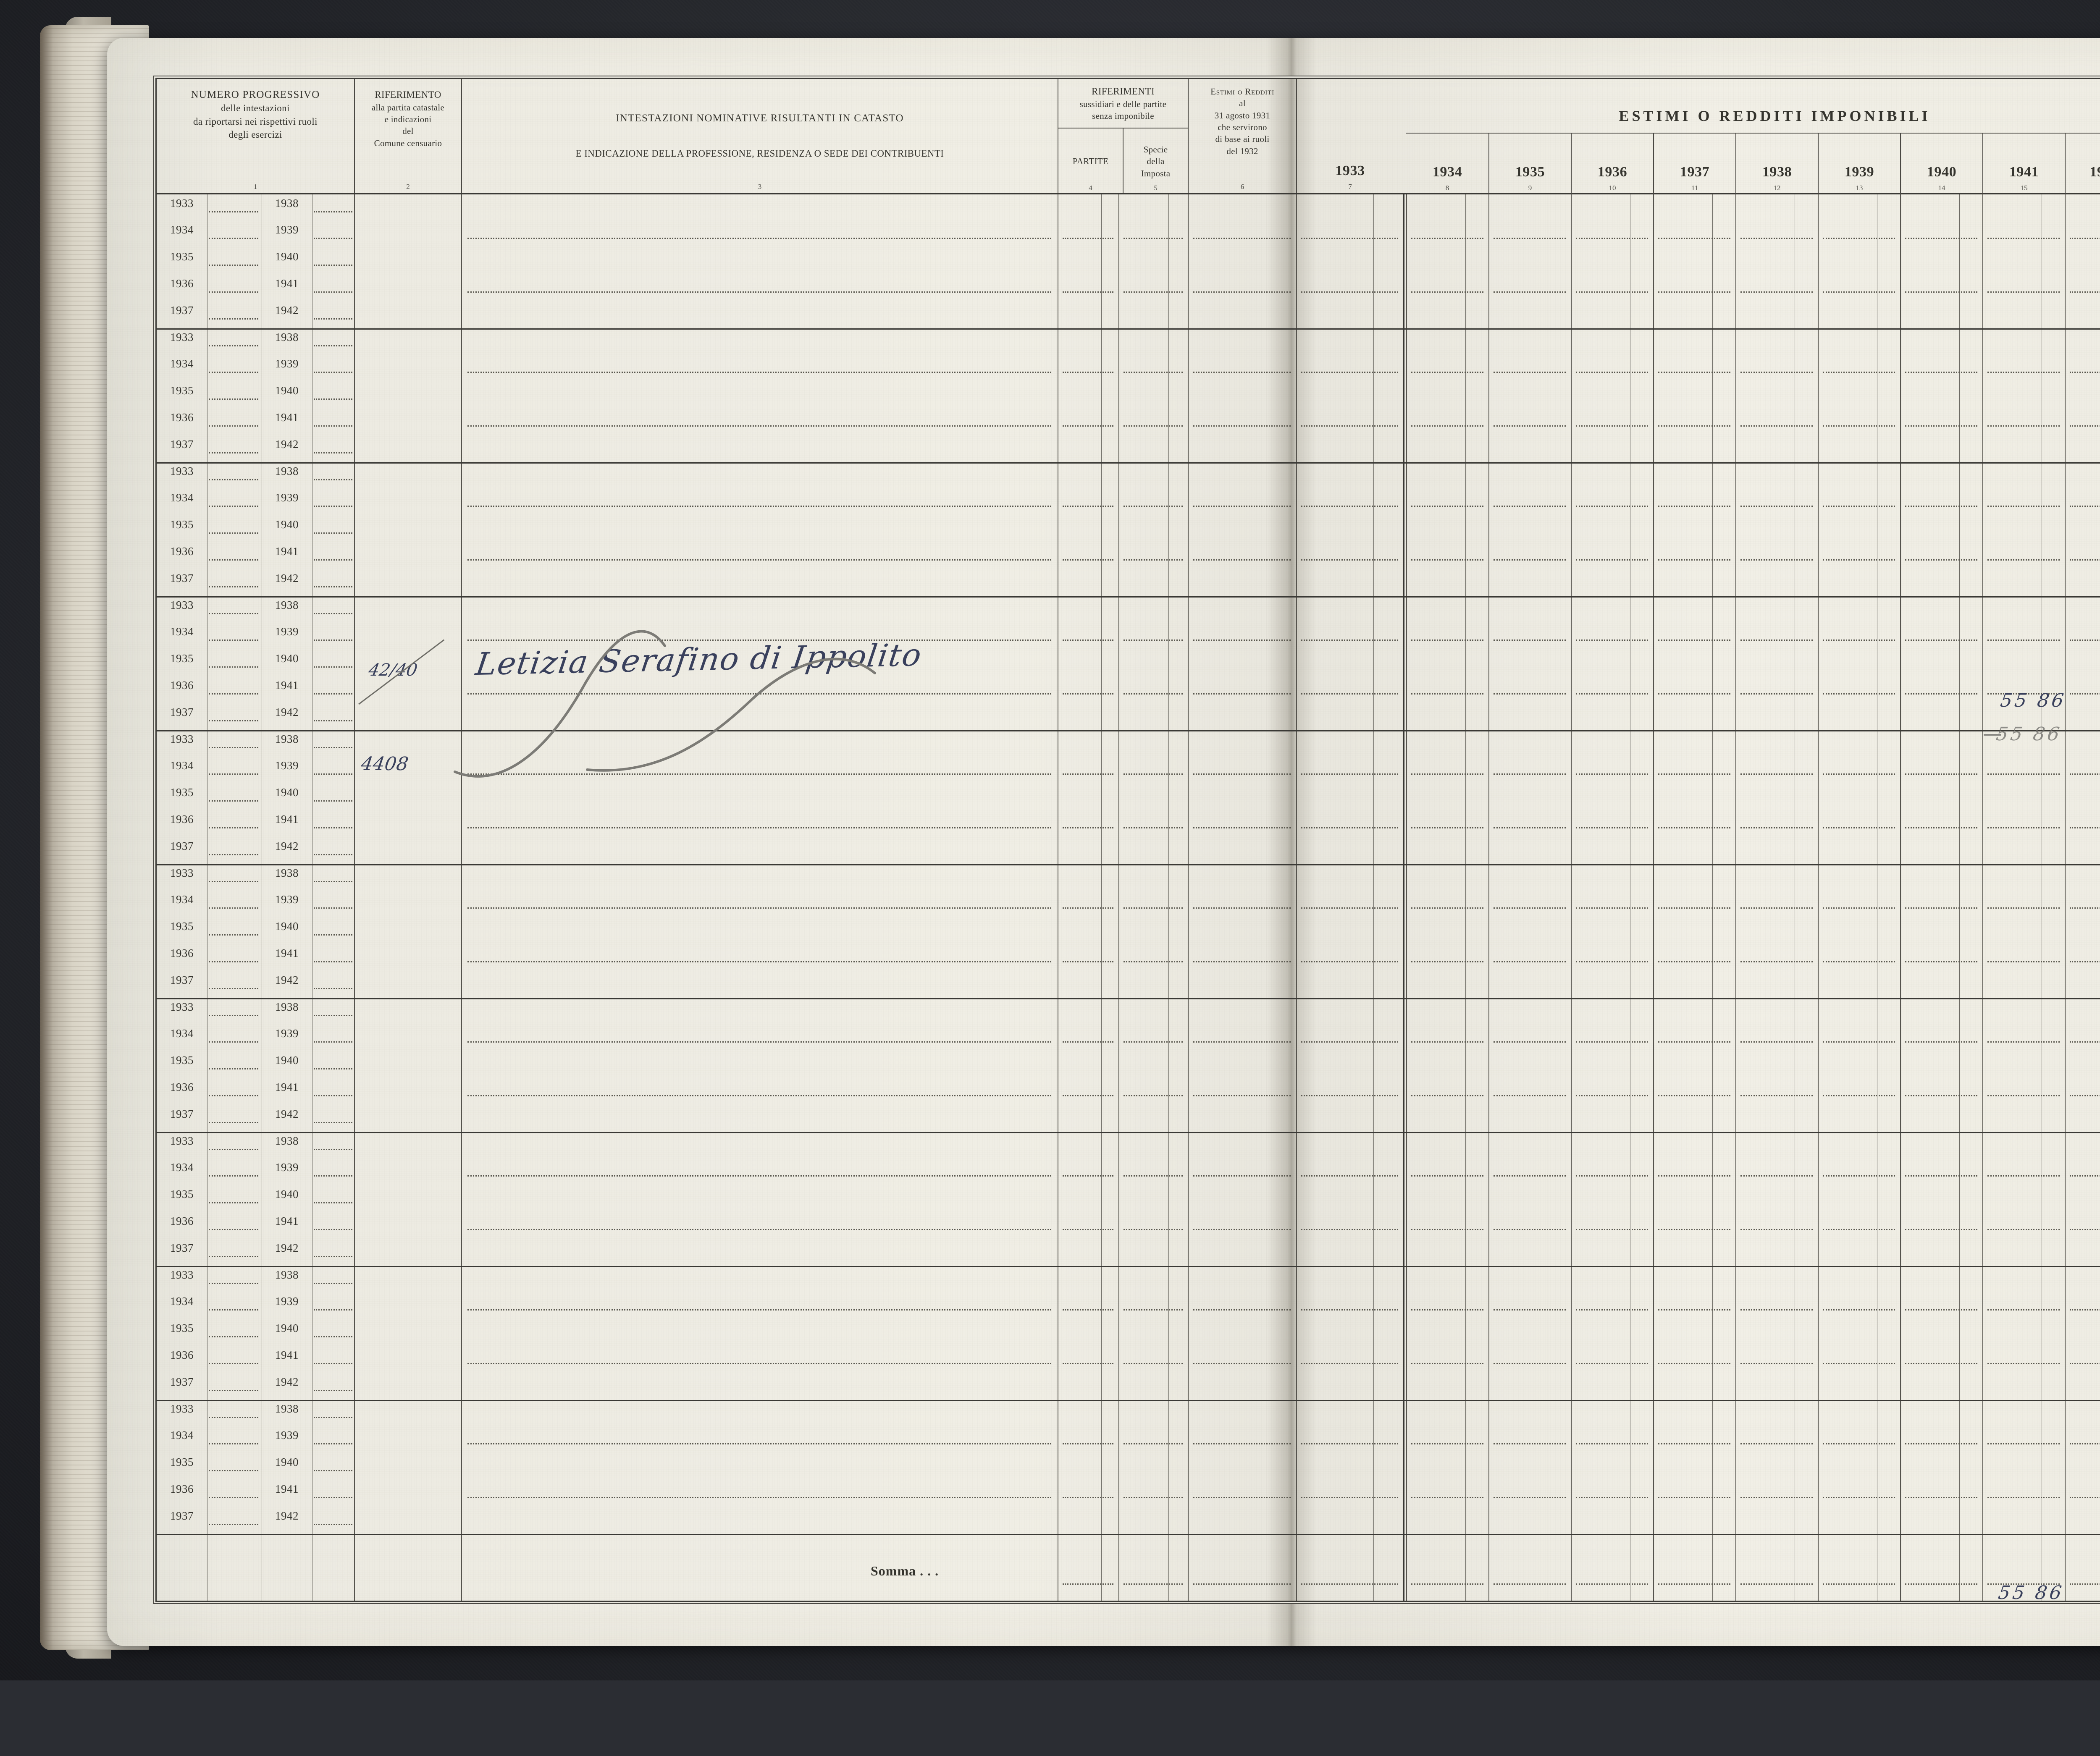 The width and height of the screenshot is (2100, 1756). Describe the element at coordinates (1349, 1230) in the screenshot. I see `row-dotfill-money-b7-r3-c3` at that location.